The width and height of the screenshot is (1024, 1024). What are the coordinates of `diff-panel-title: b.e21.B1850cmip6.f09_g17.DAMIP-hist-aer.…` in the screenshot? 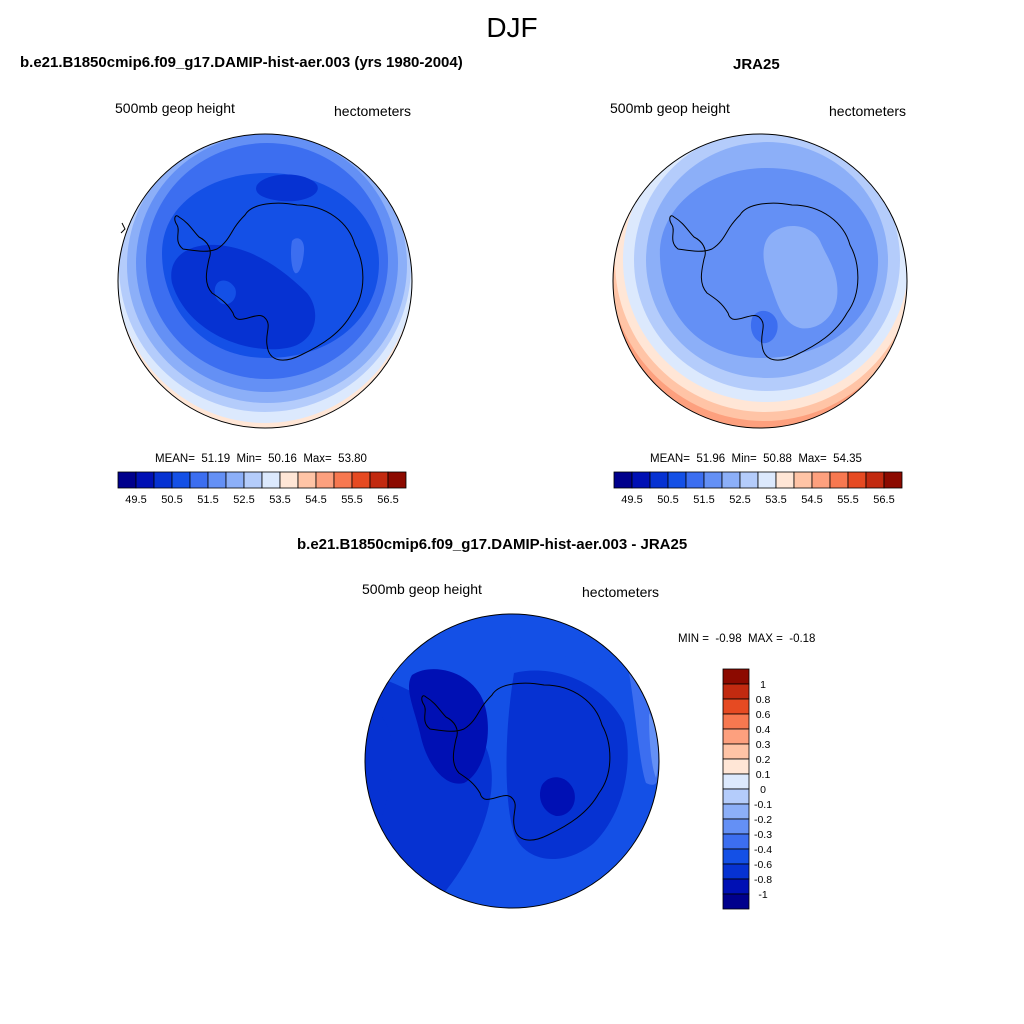 It's located at (492, 544).